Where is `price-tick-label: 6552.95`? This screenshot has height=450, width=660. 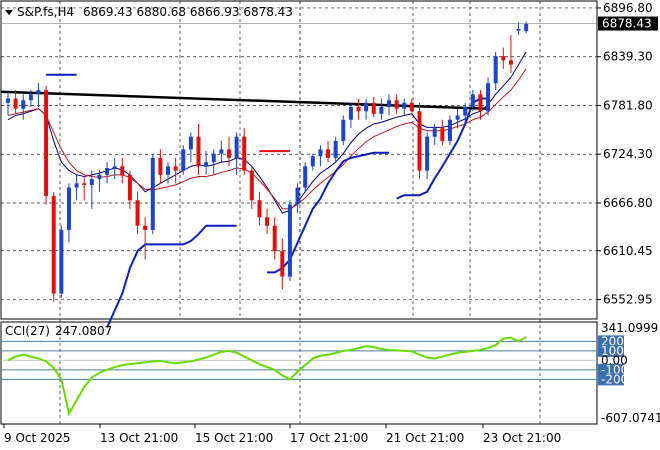 price-tick-label: 6552.95 is located at coordinates (628, 300).